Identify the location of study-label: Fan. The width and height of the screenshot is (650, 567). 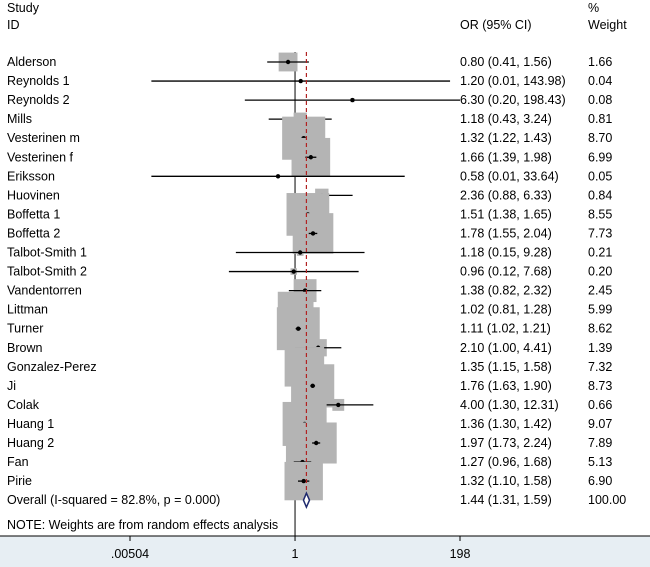
(18, 462).